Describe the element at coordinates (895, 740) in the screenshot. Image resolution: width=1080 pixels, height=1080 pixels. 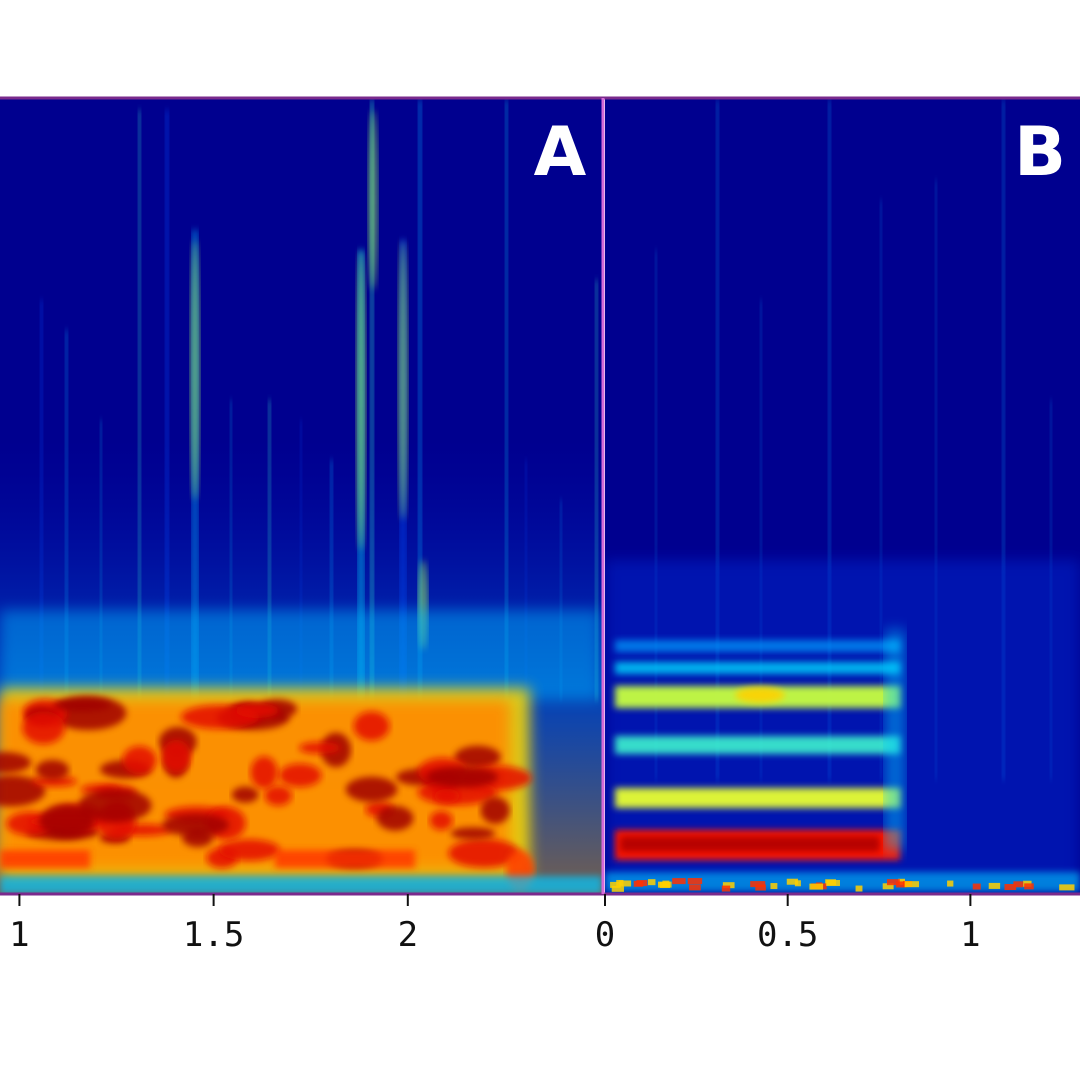
I see `harmonic-tail` at that location.